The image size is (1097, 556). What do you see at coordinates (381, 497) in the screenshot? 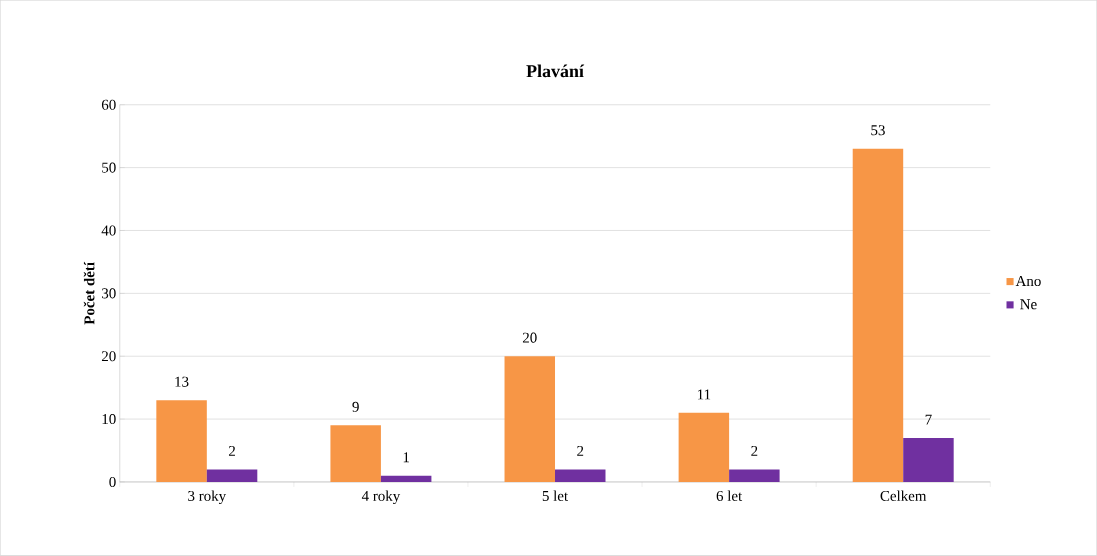
I see `x-tick-label: 4 roky` at bounding box center [381, 497].